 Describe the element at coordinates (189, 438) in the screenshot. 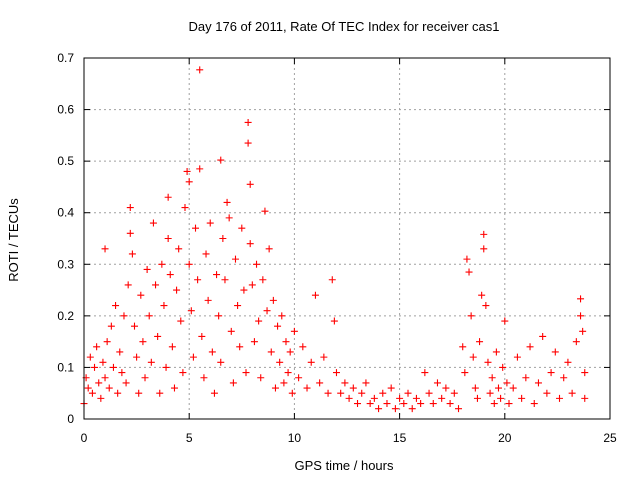

I see `x-tick-label: 5` at that location.